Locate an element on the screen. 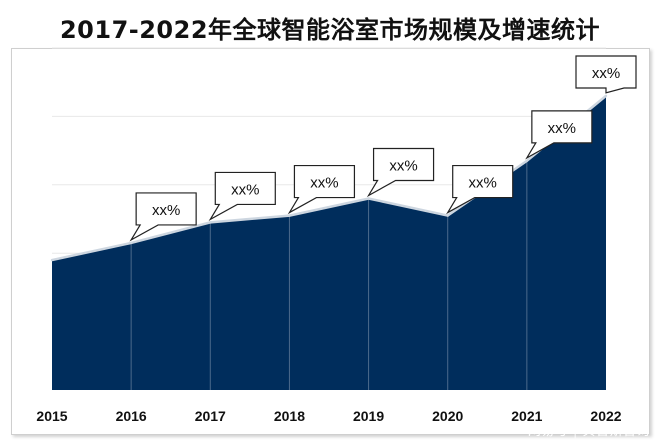 The image size is (660, 445). x-tick-label: 2018 is located at coordinates (289, 416).